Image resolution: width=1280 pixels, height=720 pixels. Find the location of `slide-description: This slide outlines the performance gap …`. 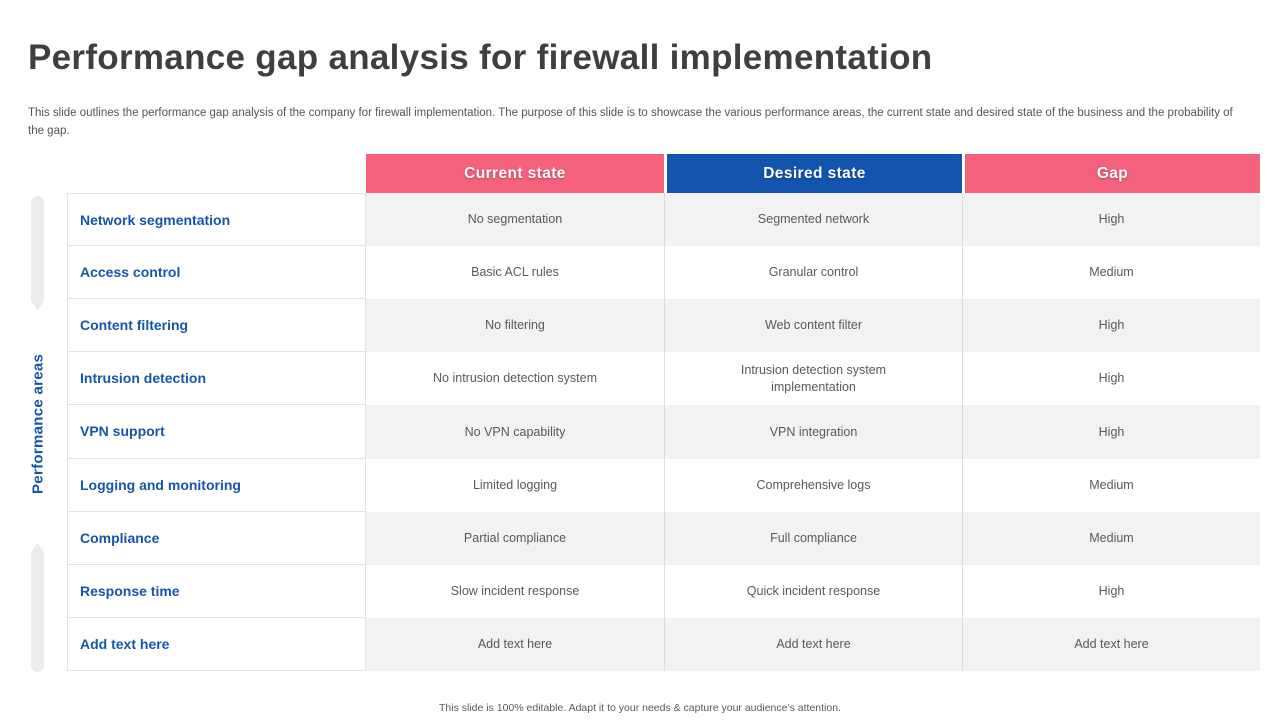

slide-description: This slide outlines the performance gap … is located at coordinates (630, 122).